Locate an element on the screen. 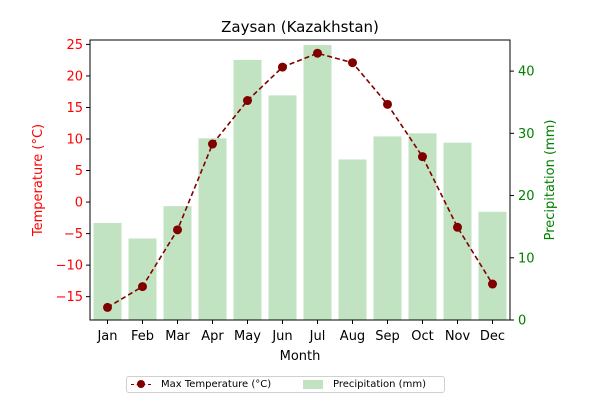 This screenshot has width=600, height=400. legend-label-temperature: Max Temperature (°C) is located at coordinates (216, 384).